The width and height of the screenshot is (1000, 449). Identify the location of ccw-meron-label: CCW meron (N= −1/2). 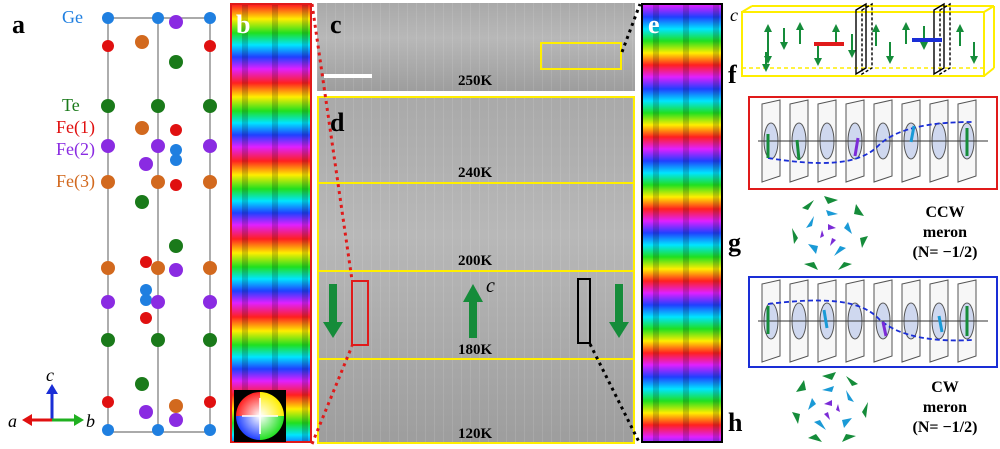
(945, 233).